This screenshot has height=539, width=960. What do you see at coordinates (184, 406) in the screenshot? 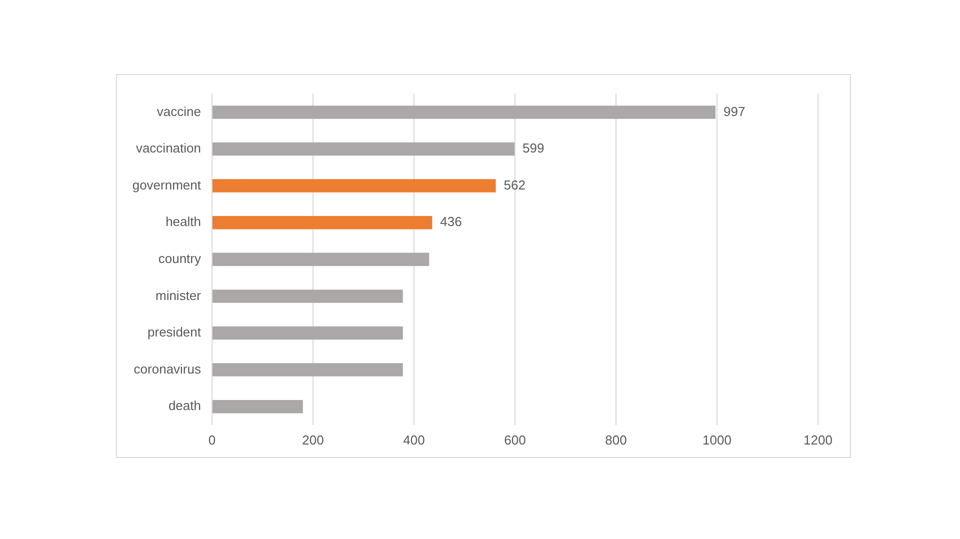
I see `y-tick-label: death` at bounding box center [184, 406].